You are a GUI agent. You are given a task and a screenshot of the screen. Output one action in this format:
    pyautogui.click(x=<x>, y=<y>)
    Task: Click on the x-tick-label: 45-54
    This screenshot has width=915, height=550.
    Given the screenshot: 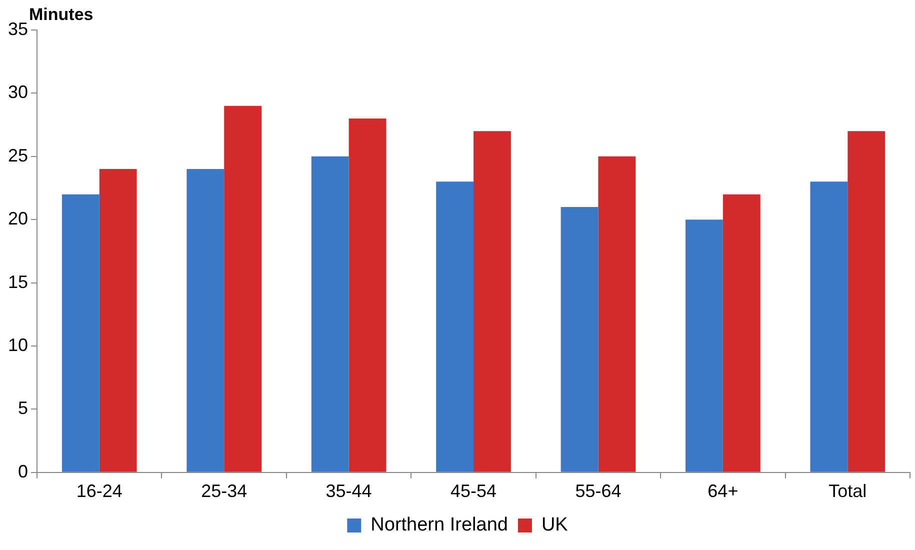 What is the action you would take?
    pyautogui.click(x=473, y=491)
    